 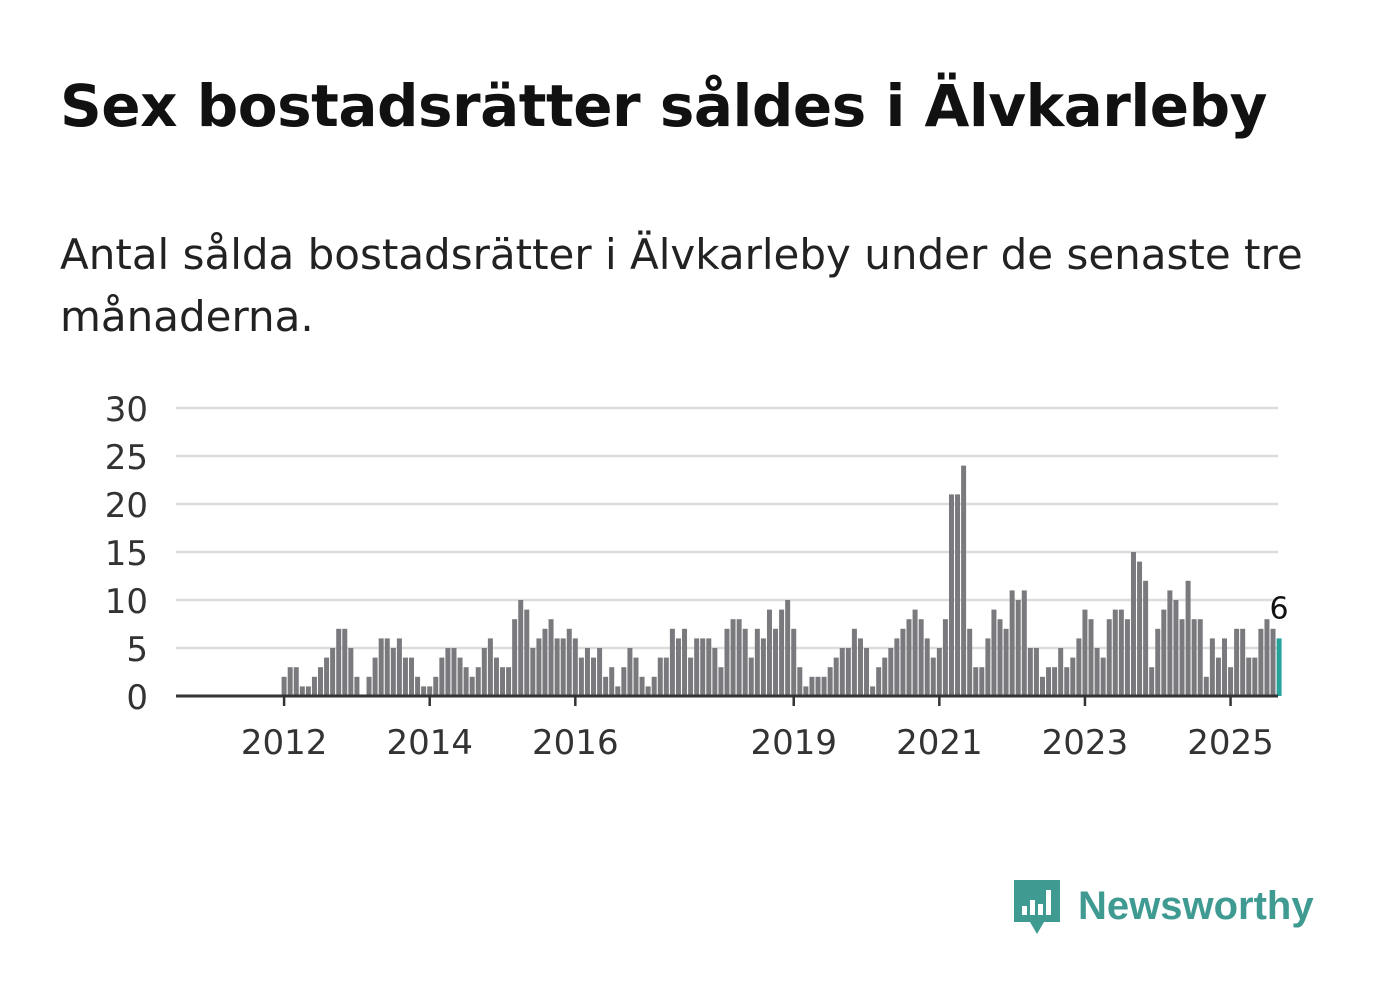 I want to click on bar-highlight, so click(x=1279, y=667).